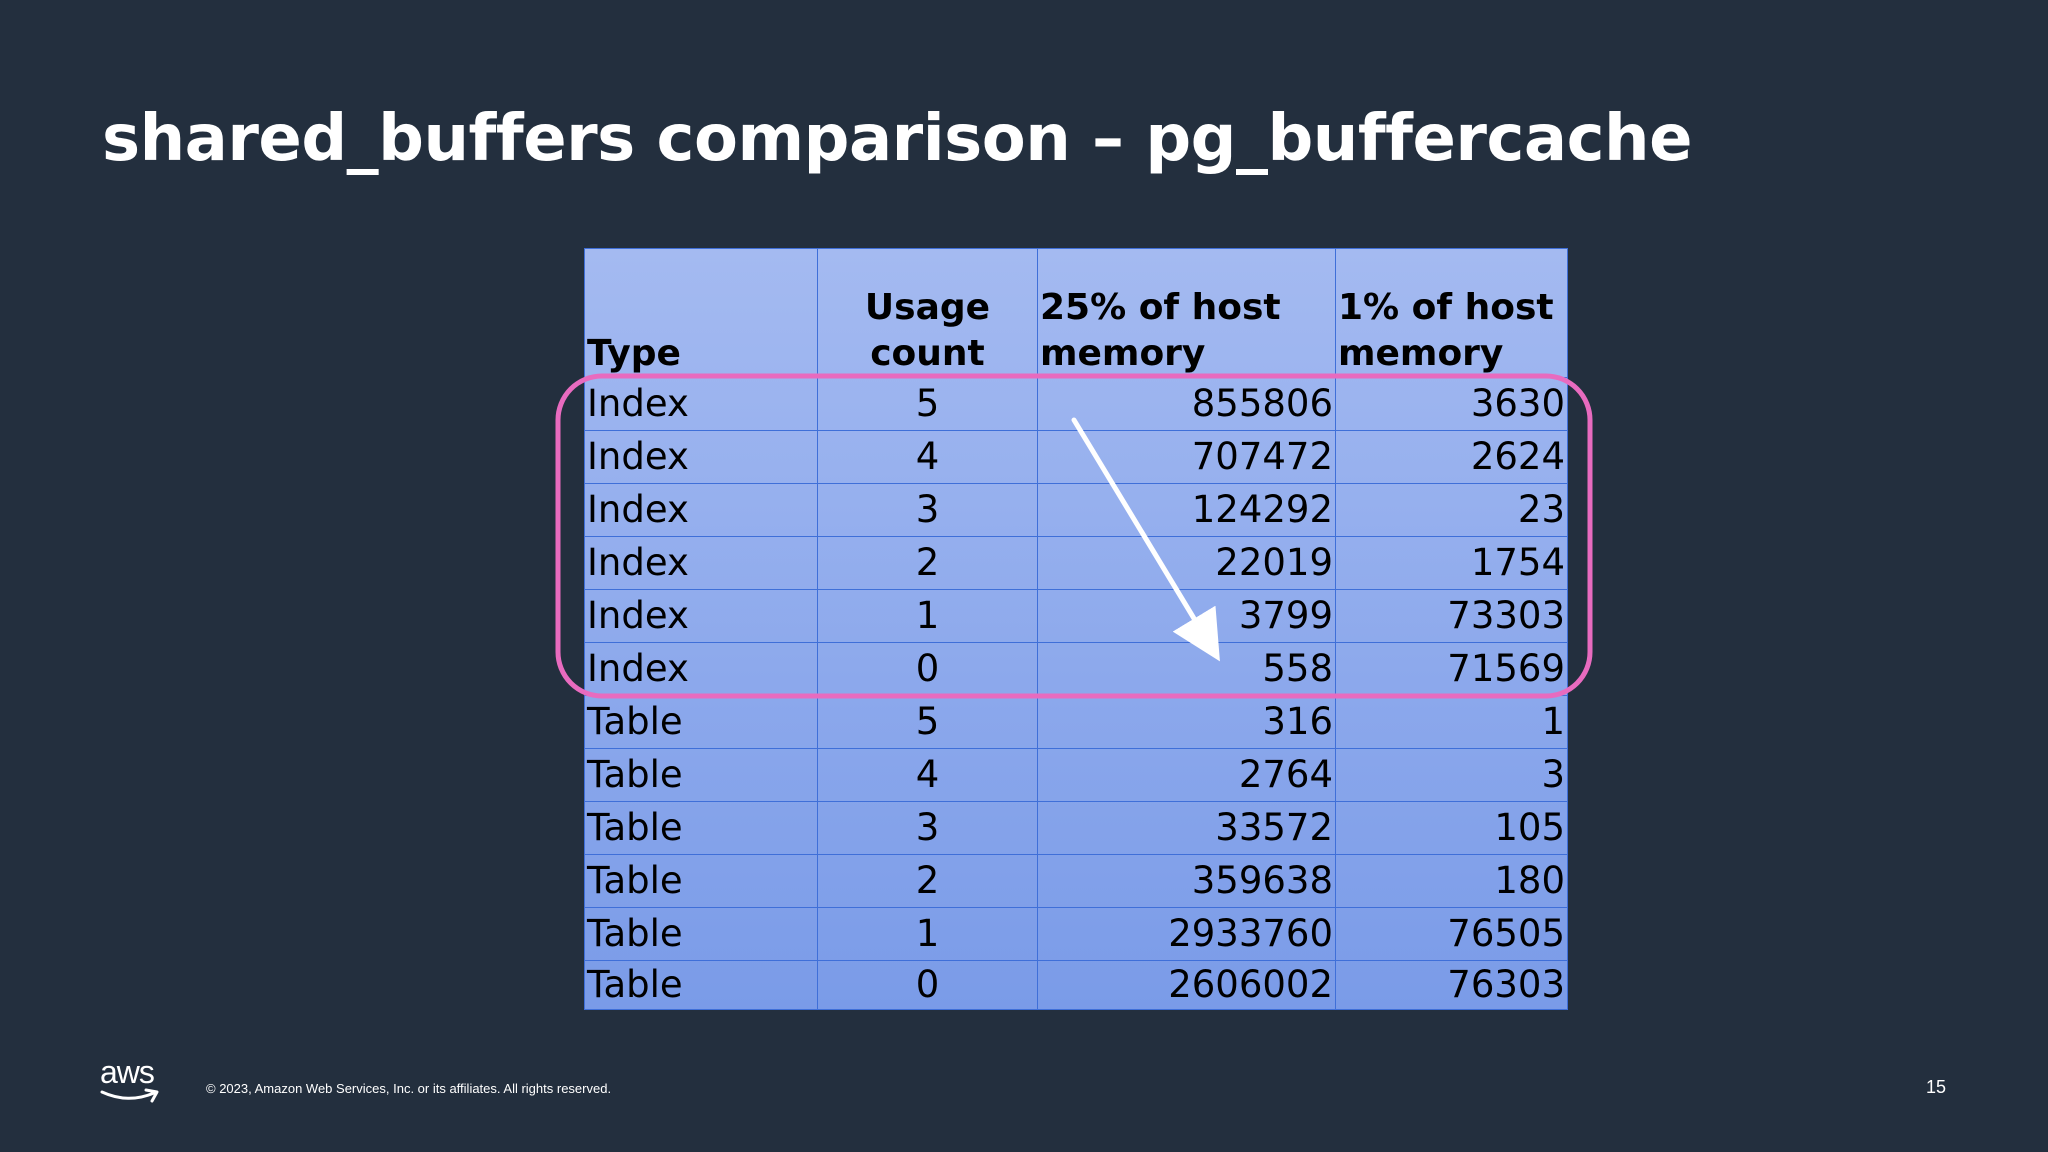  I want to click on cell-25-percent: 855806, so click(1186, 404).